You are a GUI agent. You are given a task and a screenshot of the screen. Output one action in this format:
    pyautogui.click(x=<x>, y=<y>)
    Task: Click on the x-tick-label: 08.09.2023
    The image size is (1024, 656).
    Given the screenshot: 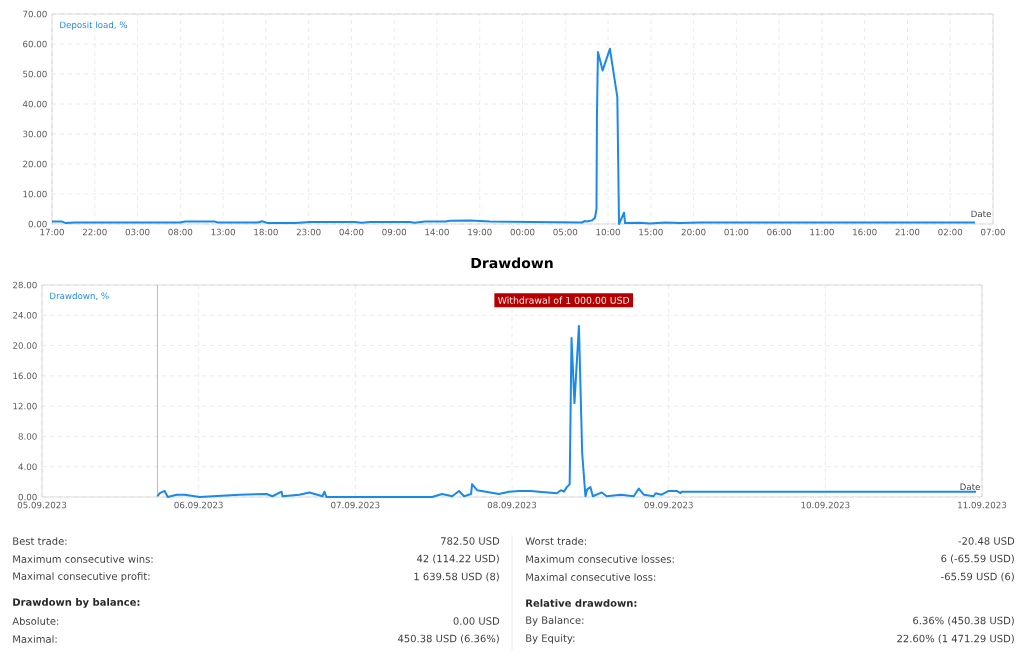 What is the action you would take?
    pyautogui.click(x=512, y=505)
    